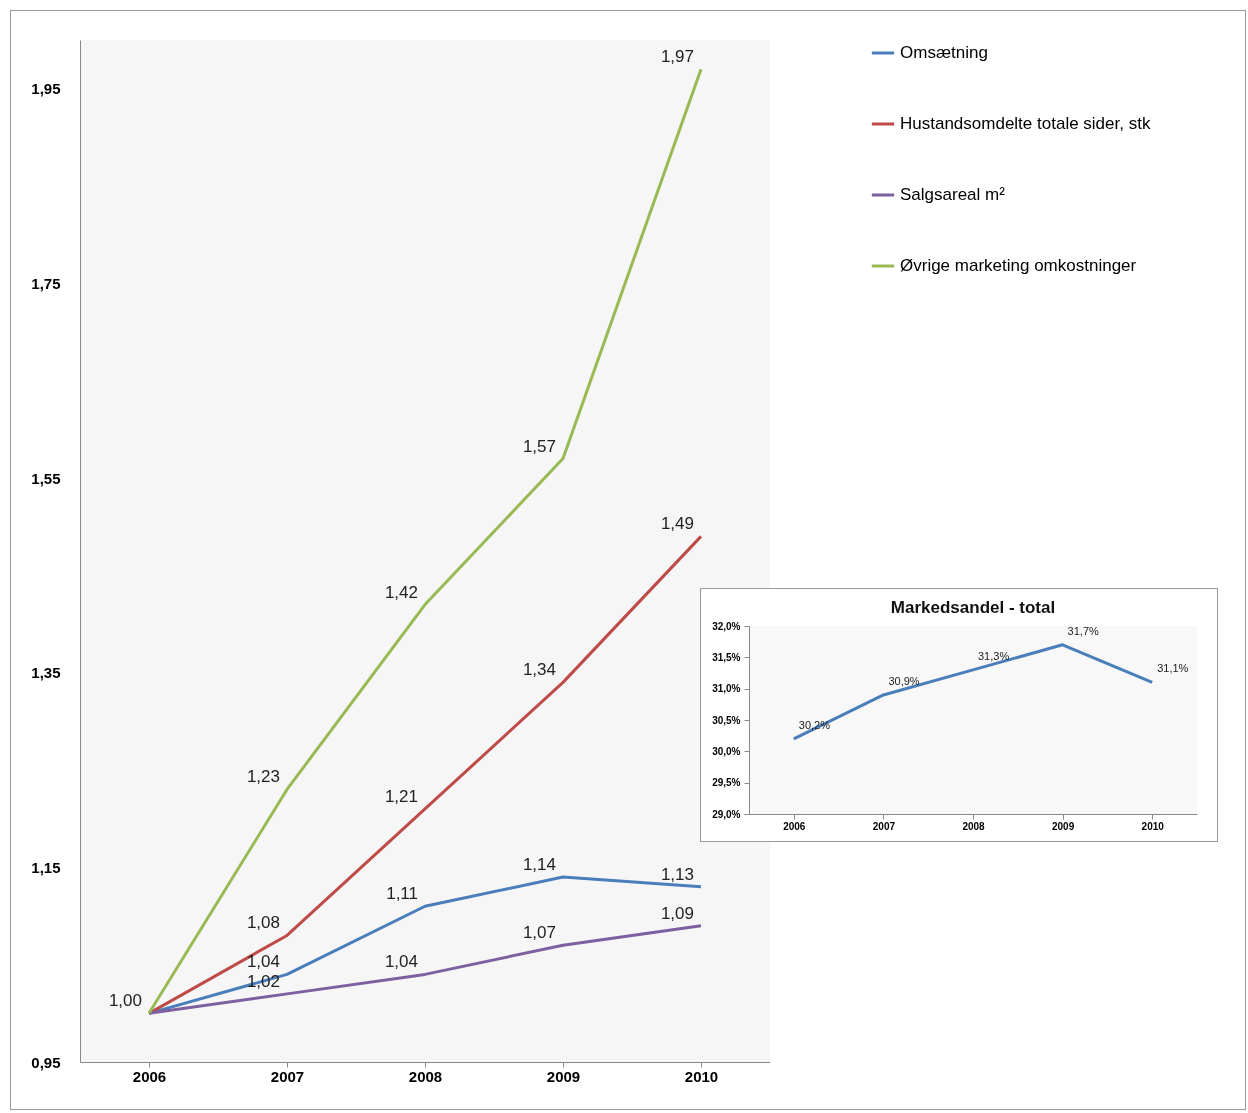 The image size is (1248, 1113). I want to click on y-tick-label: 30,5%, so click(726, 720).